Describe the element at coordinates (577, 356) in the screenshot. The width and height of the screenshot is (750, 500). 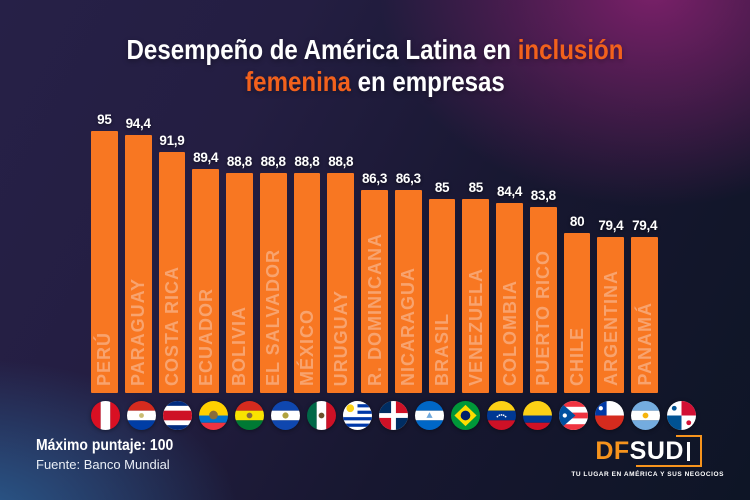
I see `bar-country-label: CHILE` at that location.